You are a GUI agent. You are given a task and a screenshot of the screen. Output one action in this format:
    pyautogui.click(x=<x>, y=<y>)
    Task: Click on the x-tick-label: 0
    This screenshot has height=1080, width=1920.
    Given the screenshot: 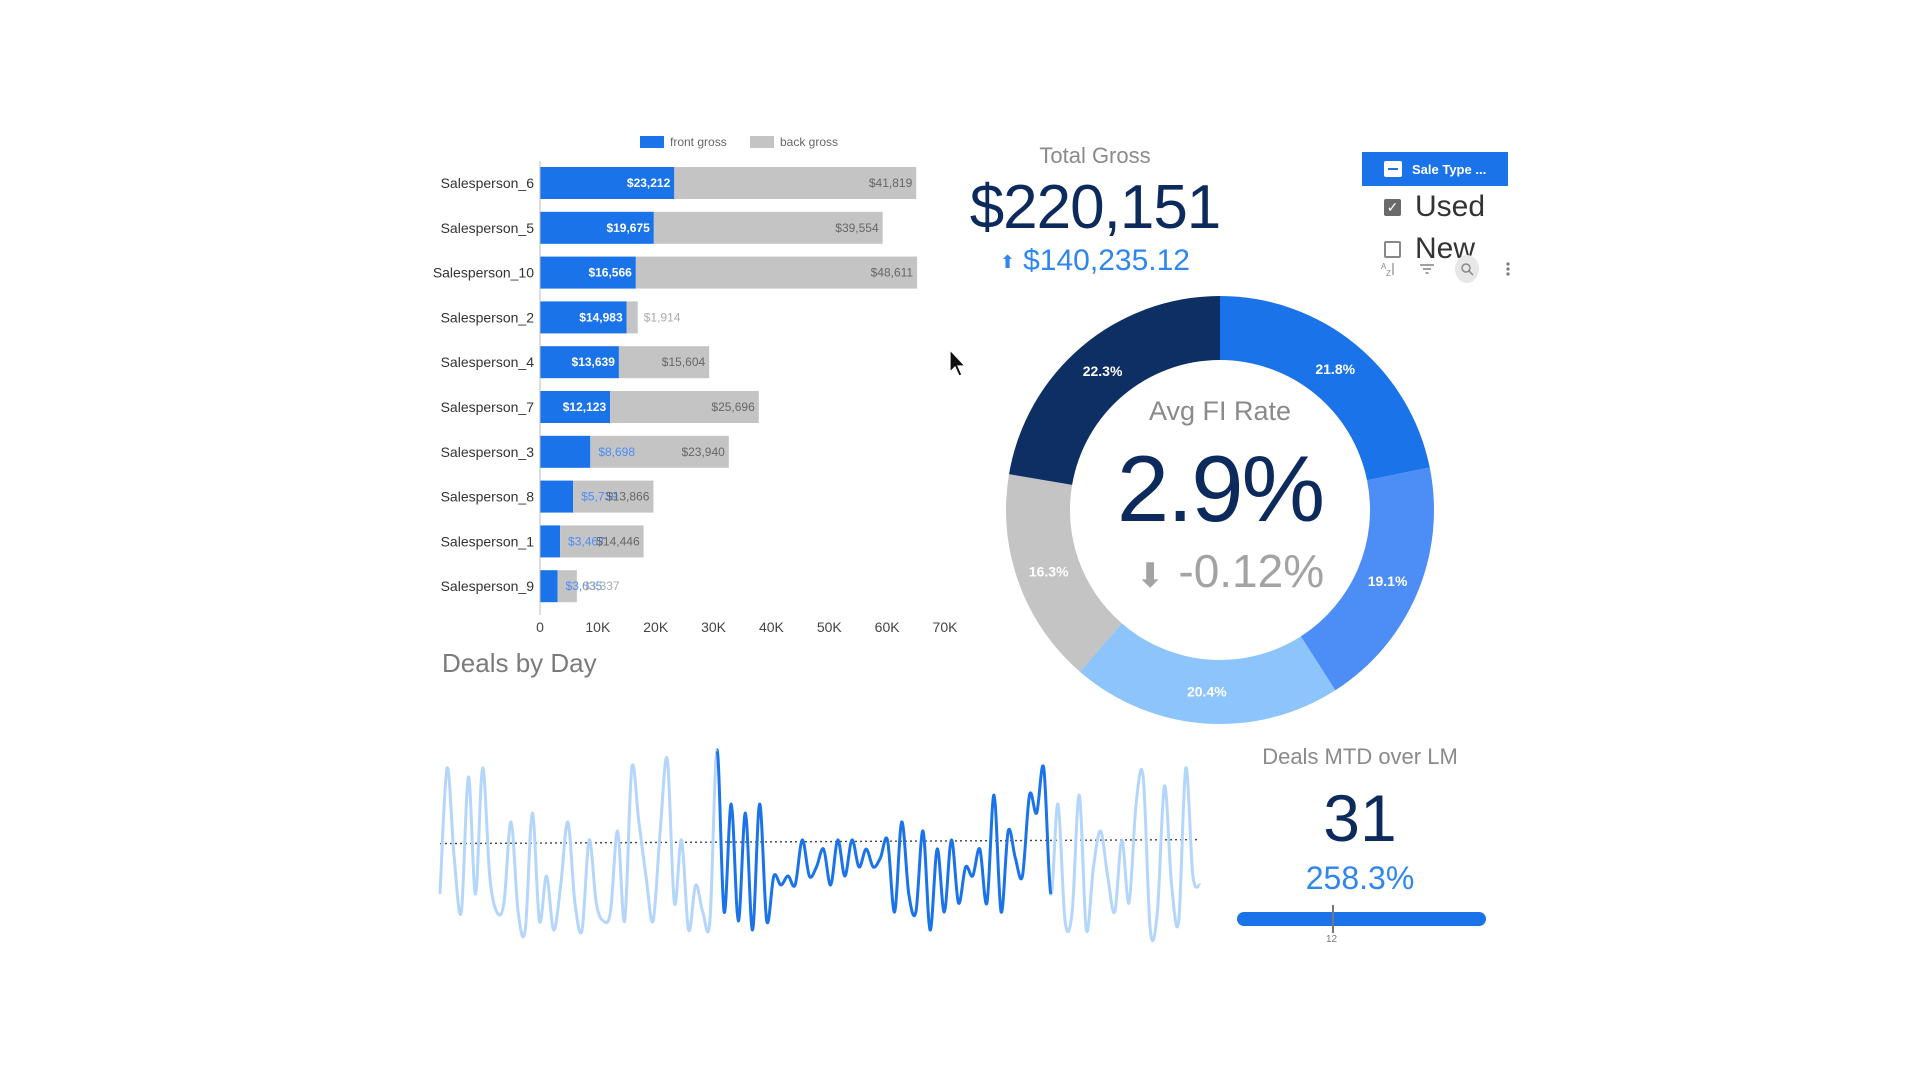 What is the action you would take?
    pyautogui.click(x=540, y=627)
    